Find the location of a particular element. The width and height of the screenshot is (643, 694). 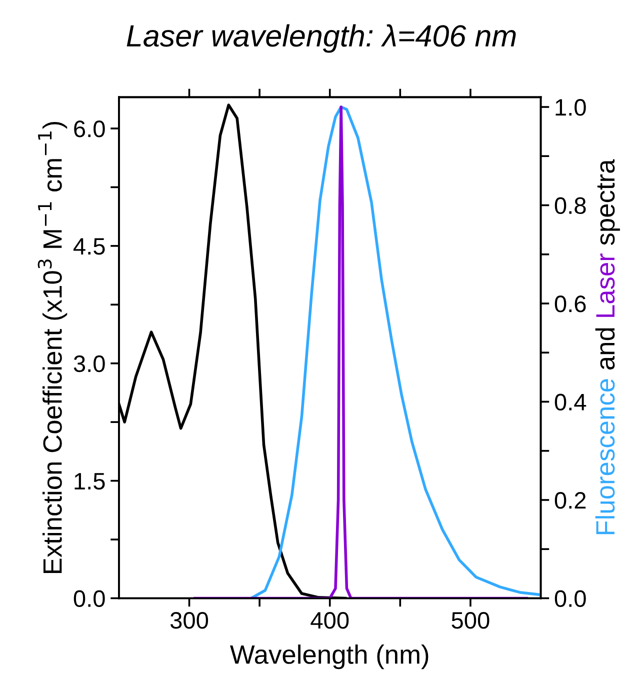

y-tick-label: 4.5 is located at coordinates (89, 246).